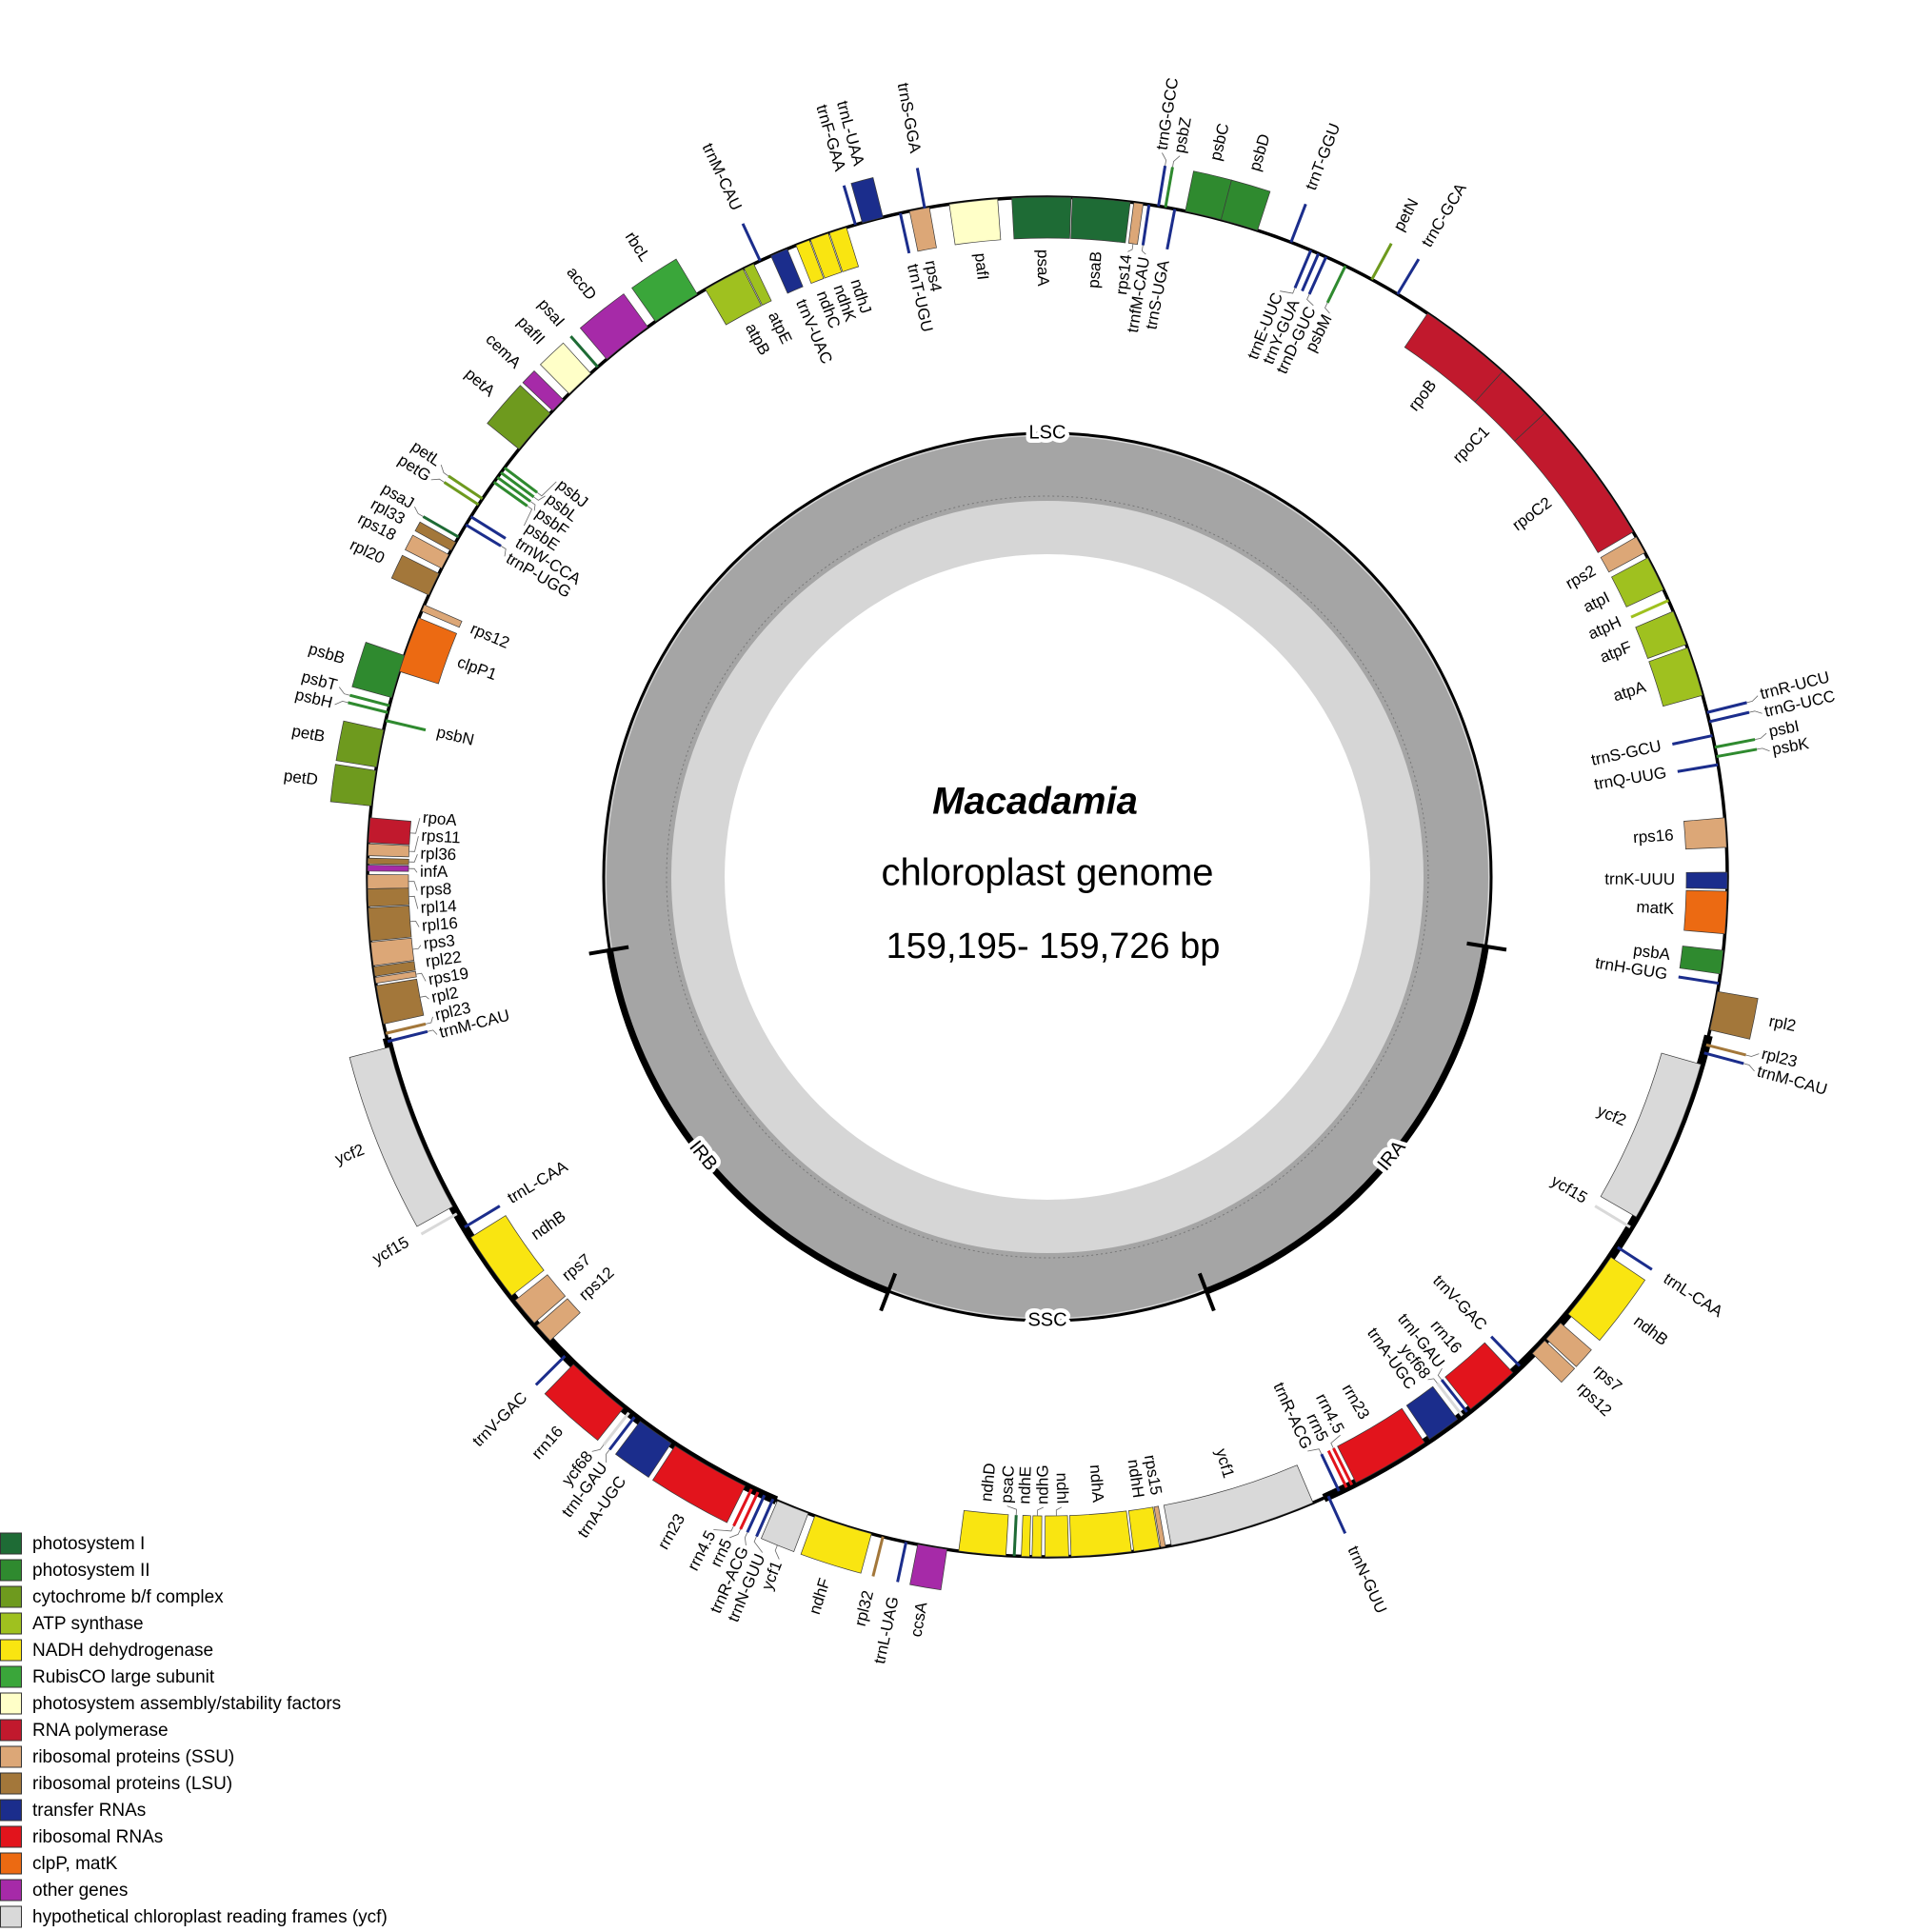 Image resolution: width=1912 pixels, height=1932 pixels. I want to click on junction-tick, so click(1486, 946).